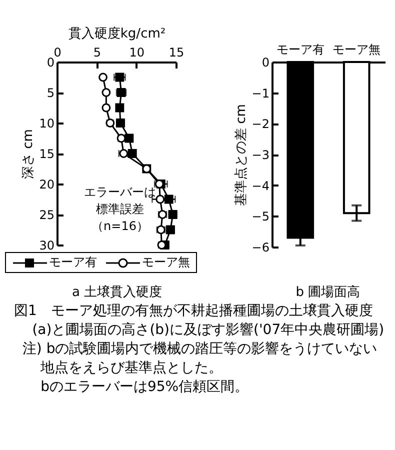 The height and width of the screenshot is (450, 395). I want to click on legend-label: モーア無, so click(166, 262).